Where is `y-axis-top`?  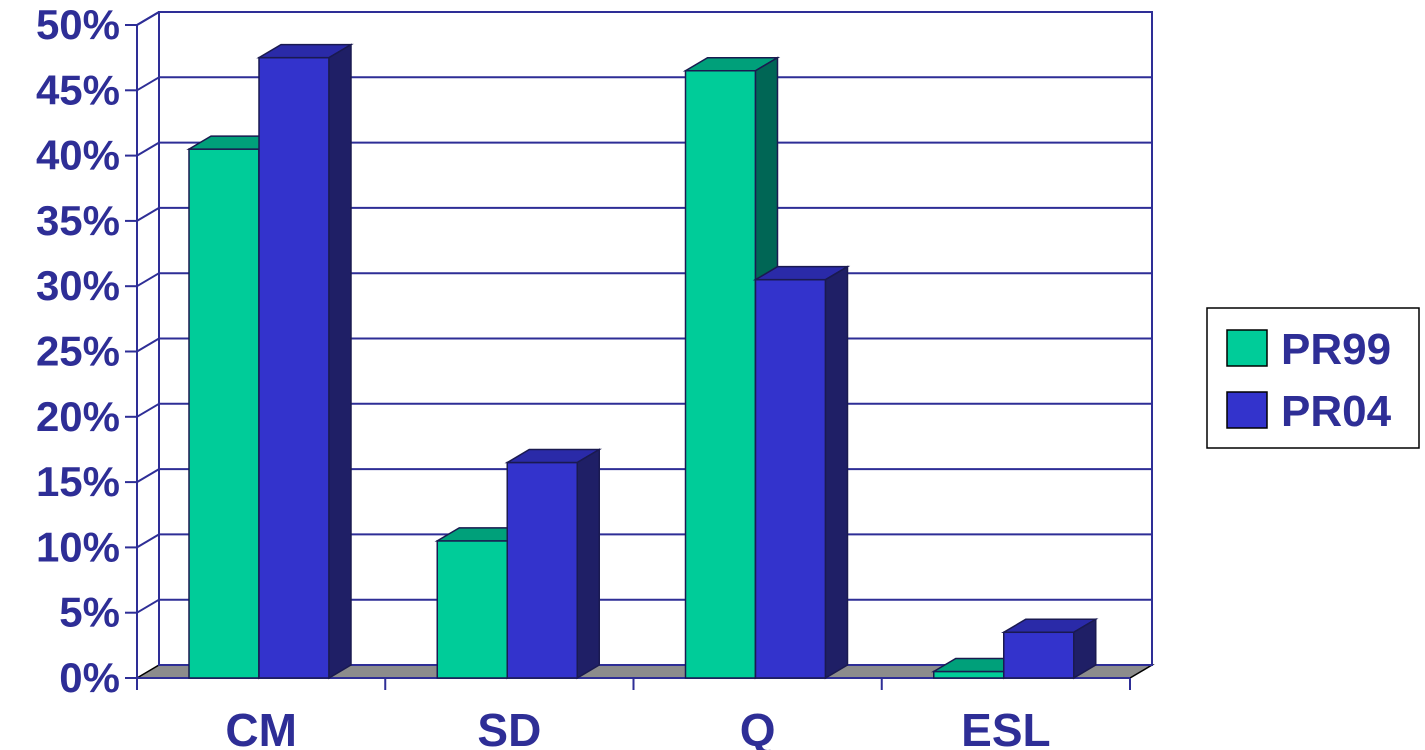 y-axis-top is located at coordinates (148, 18).